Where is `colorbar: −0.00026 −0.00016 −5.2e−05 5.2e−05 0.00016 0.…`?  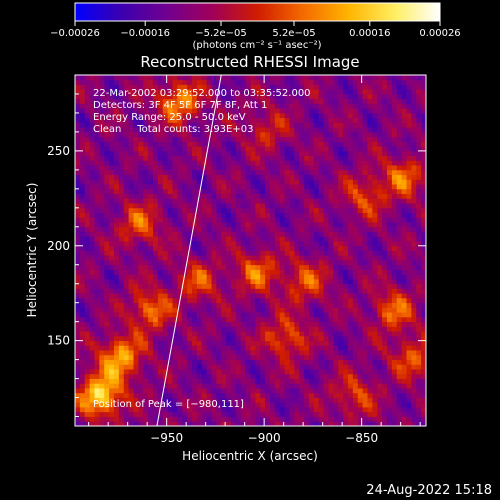 colorbar: −0.00026 −0.00016 −5.2e−05 5.2e−05 0.00016 0.… is located at coordinates (255, 26).